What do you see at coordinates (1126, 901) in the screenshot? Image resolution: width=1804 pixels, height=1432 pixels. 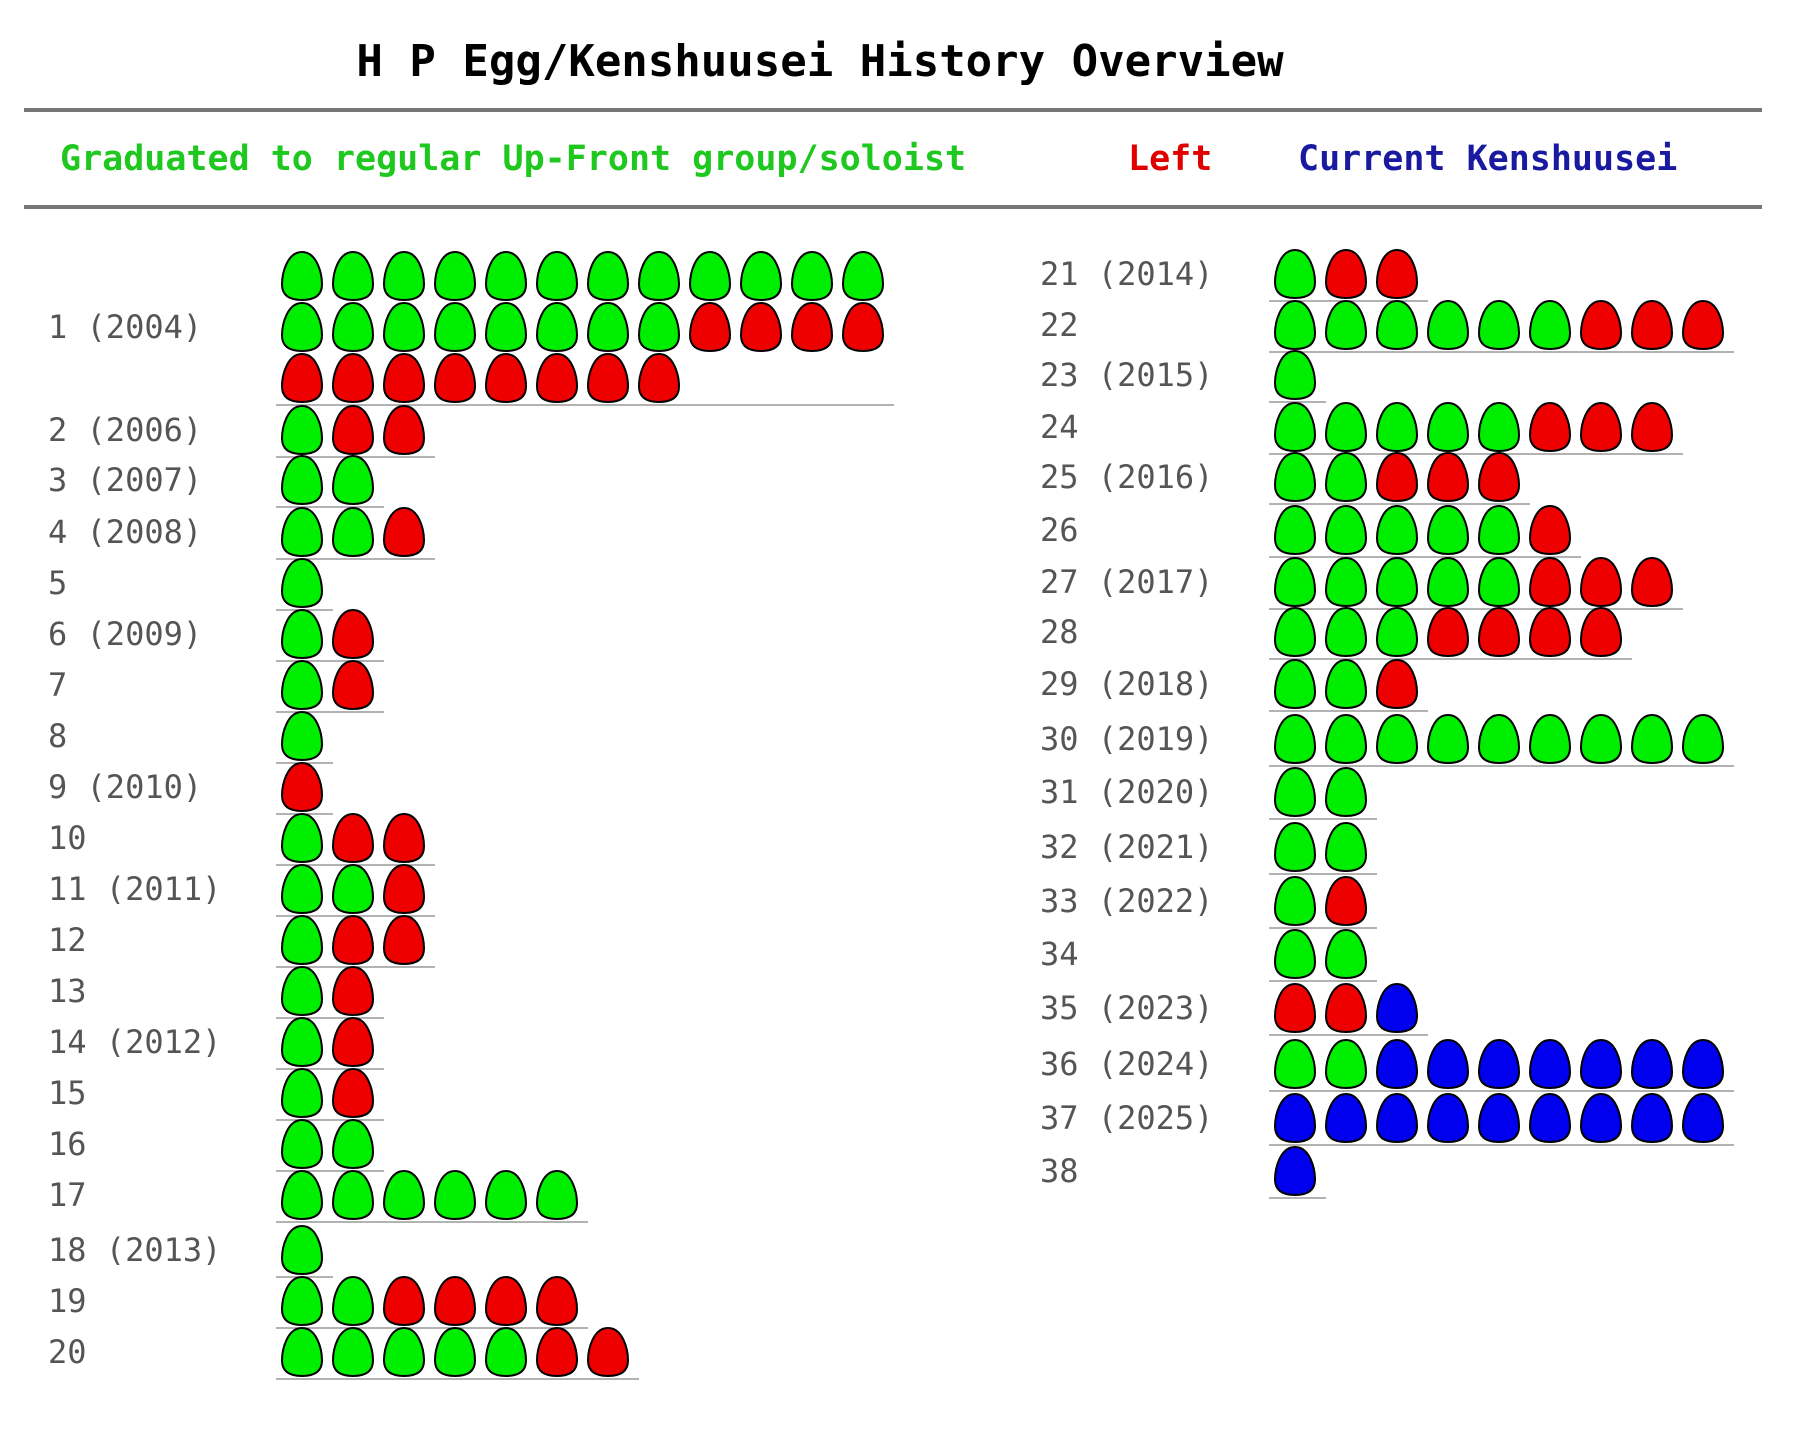 I see `row-label: 33 (2022)` at bounding box center [1126, 901].